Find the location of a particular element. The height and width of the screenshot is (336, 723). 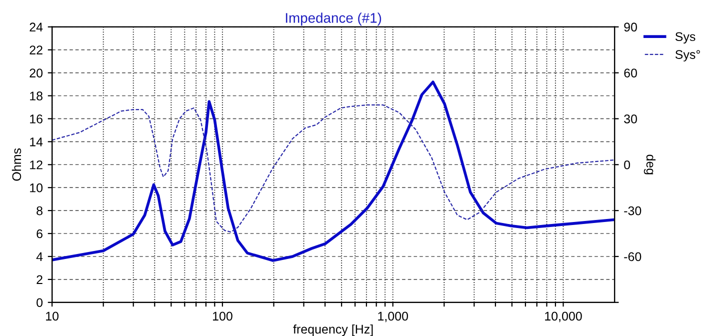

y-tick-label: 24 is located at coordinates (36, 27).